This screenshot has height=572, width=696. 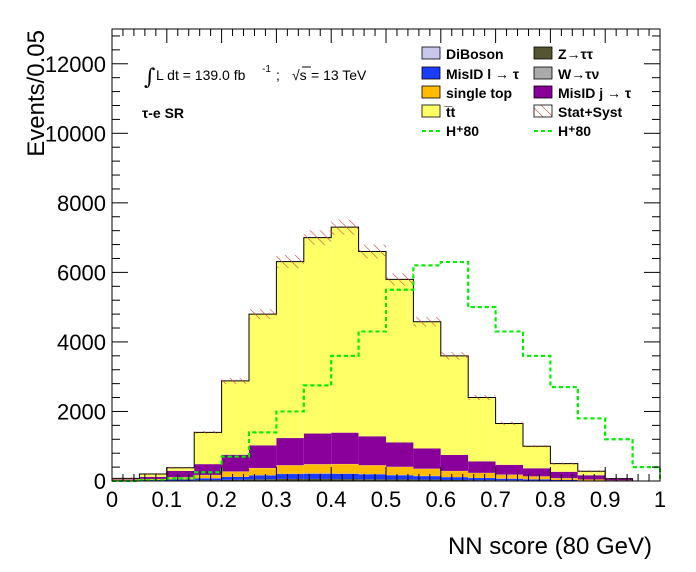 I want to click on x-tick-label-0: 0, so click(x=112, y=499).